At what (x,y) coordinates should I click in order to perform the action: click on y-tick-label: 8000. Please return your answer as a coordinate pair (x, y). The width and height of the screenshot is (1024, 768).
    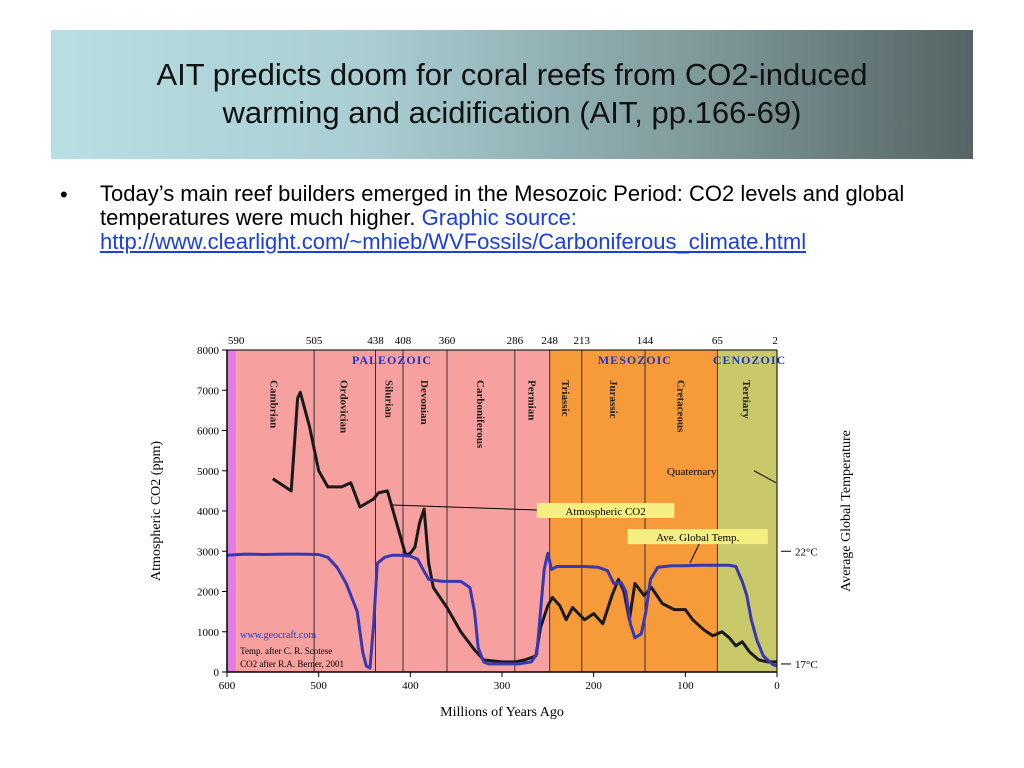
    Looking at the image, I should click on (208, 351).